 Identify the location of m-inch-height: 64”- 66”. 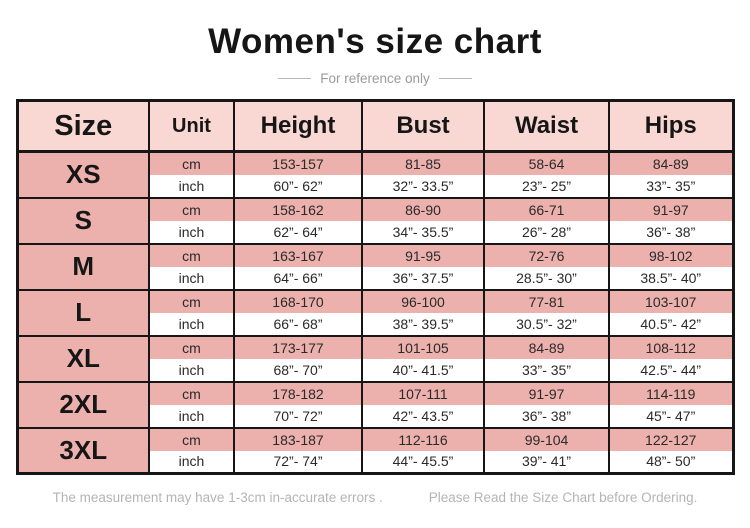
(298, 278).